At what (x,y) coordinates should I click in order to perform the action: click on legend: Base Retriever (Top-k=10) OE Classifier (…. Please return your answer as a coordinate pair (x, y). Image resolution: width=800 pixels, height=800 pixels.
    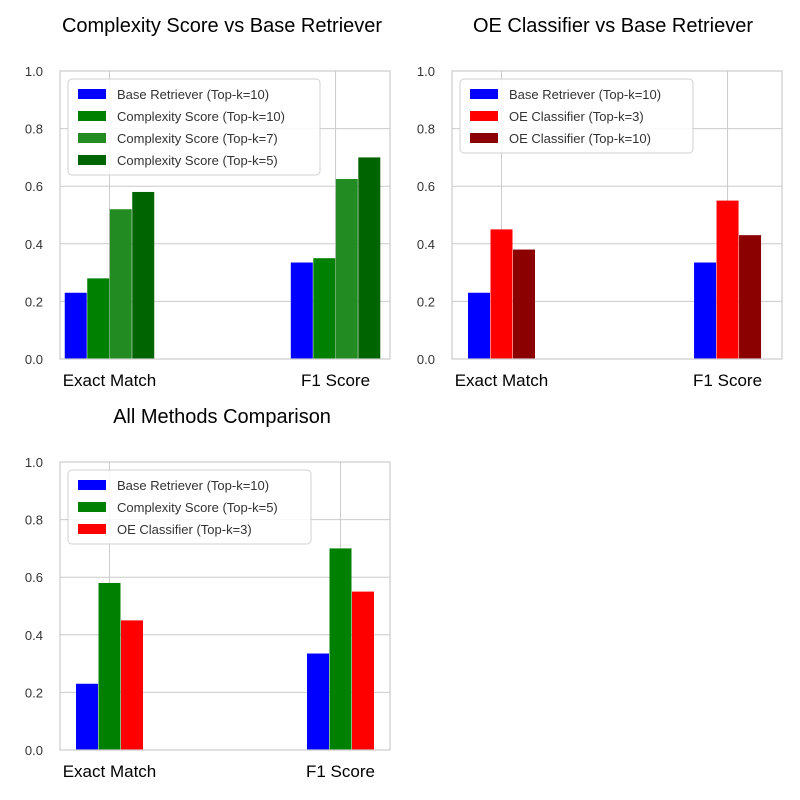
    Looking at the image, I should click on (576, 116).